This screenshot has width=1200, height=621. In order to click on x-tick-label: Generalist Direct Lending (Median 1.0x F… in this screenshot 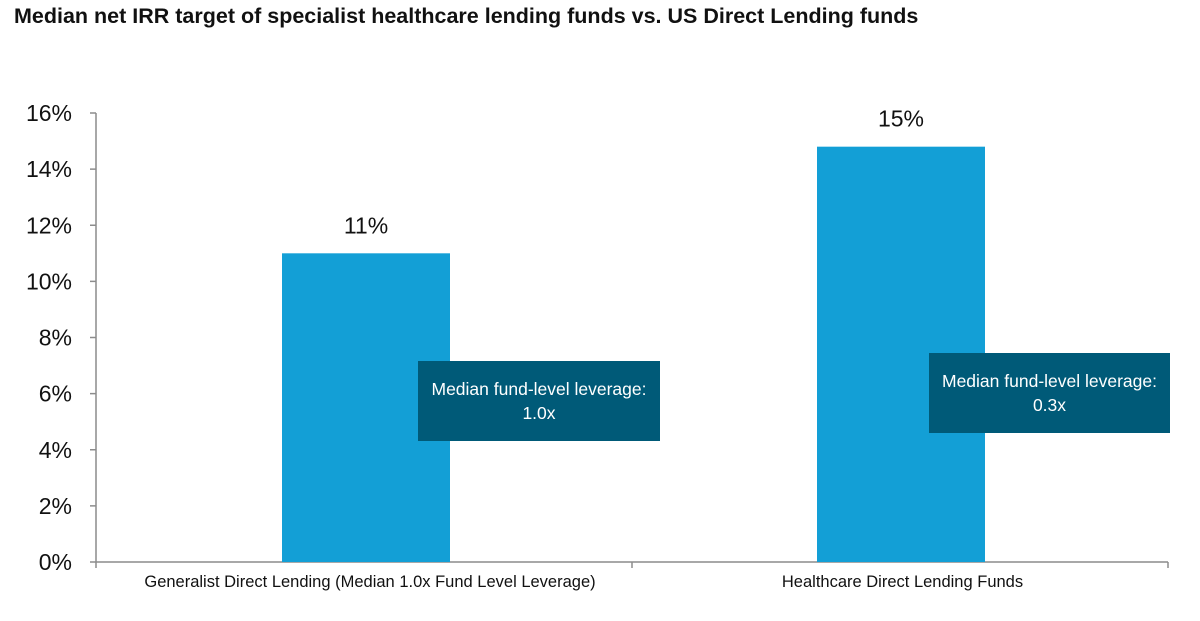, I will do `click(370, 582)`.